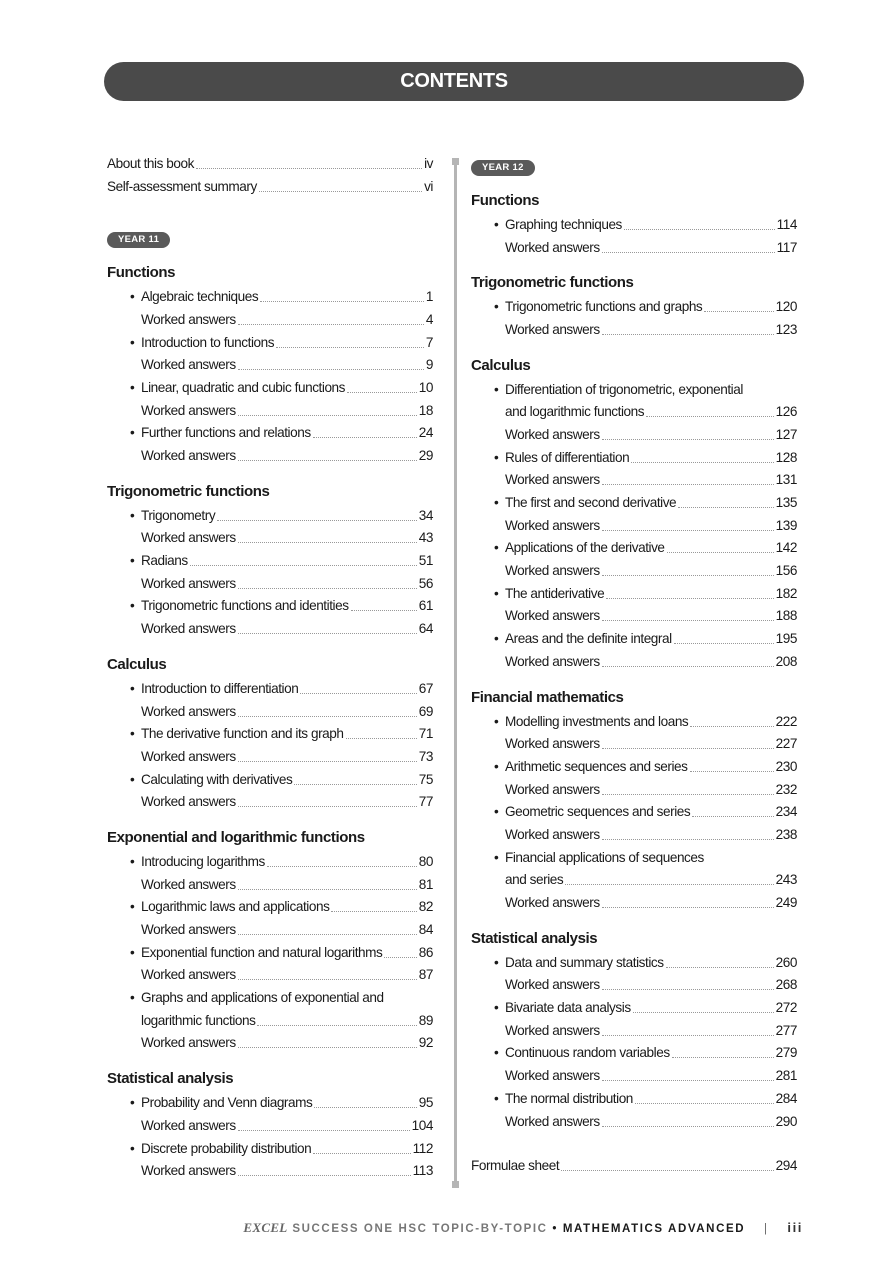 The height and width of the screenshot is (1280, 869). Describe the element at coordinates (567, 457) in the screenshot. I see `entry-title: Rules of differentiation` at that location.